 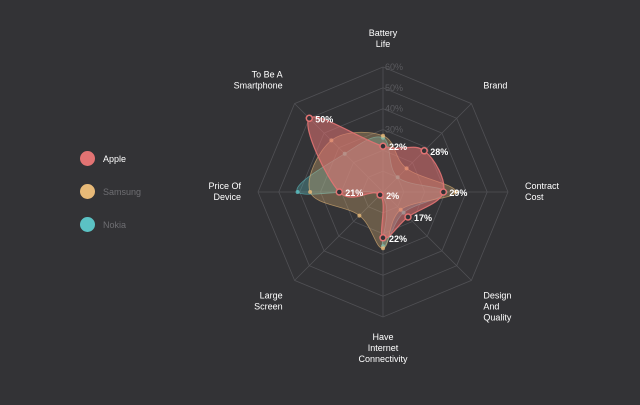 I want to click on radar-series, so click(x=376, y=182).